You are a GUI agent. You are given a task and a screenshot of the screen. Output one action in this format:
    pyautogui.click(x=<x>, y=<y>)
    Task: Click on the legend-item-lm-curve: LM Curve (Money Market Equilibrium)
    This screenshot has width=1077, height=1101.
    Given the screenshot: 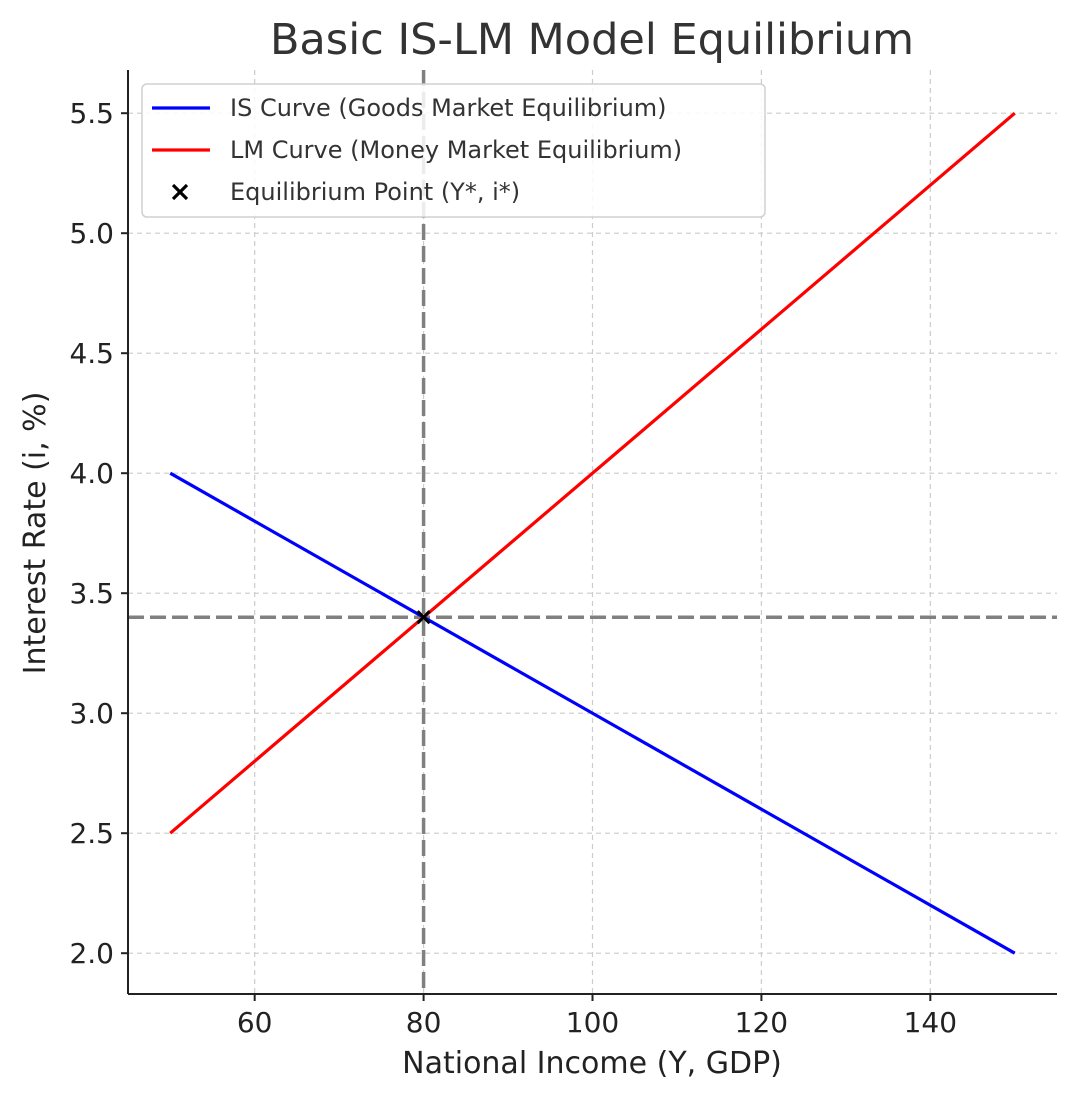 What is the action you would take?
    pyautogui.click(x=417, y=150)
    